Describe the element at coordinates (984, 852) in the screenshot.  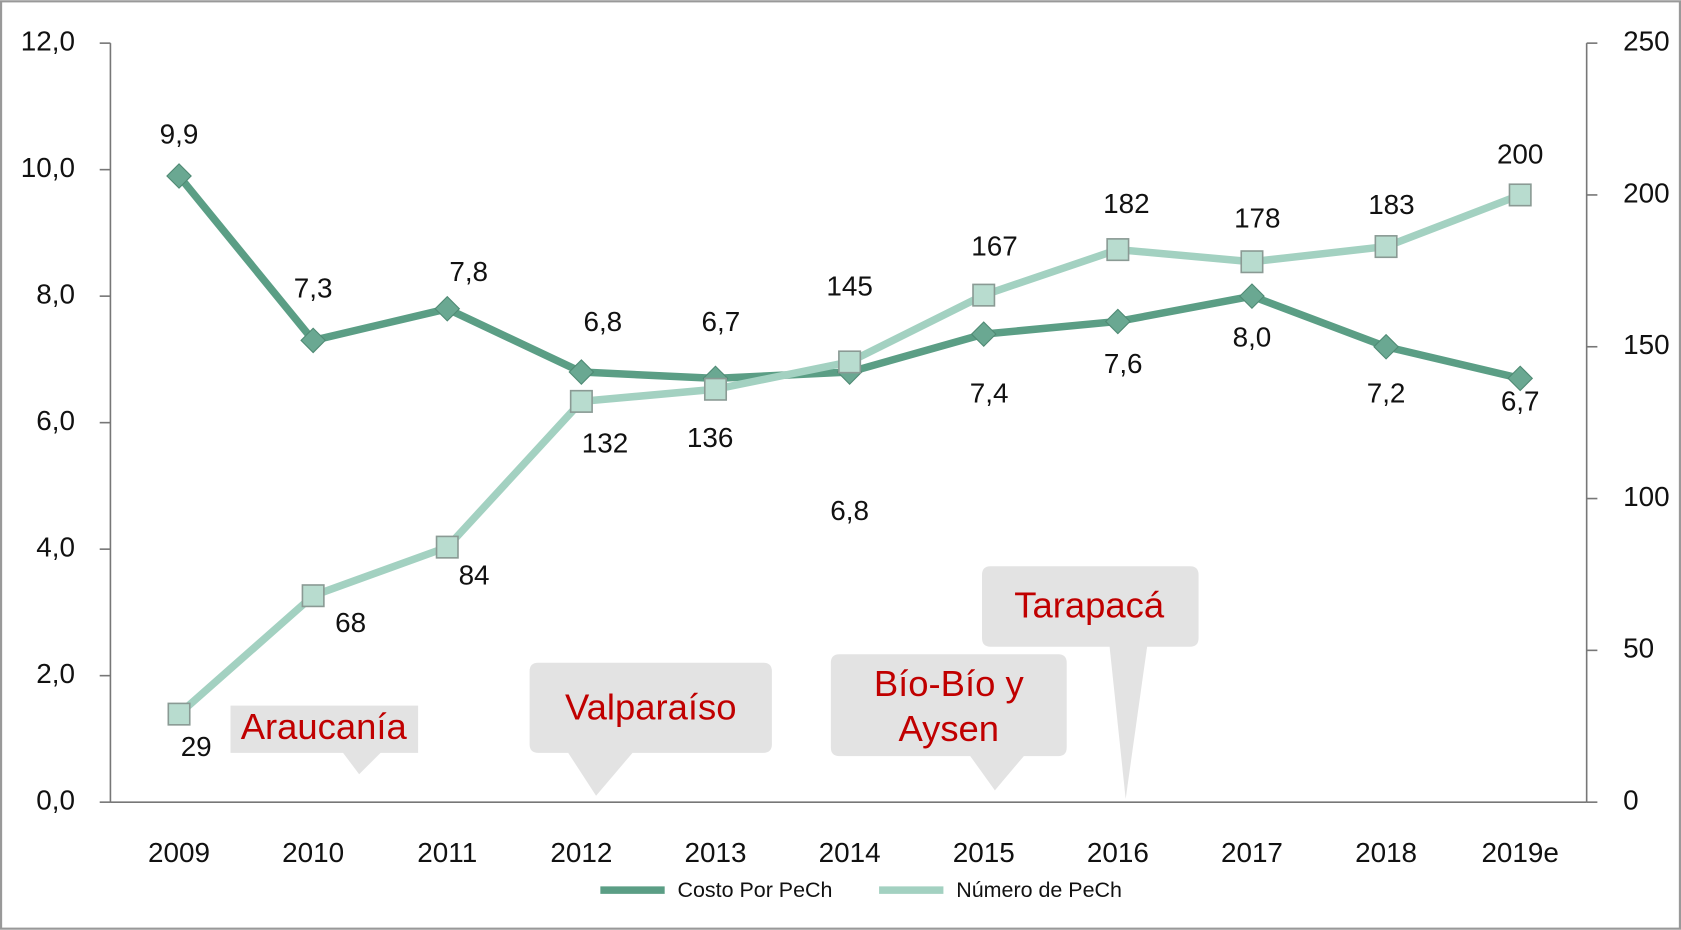
I see `x-tick-label: 2015` at that location.